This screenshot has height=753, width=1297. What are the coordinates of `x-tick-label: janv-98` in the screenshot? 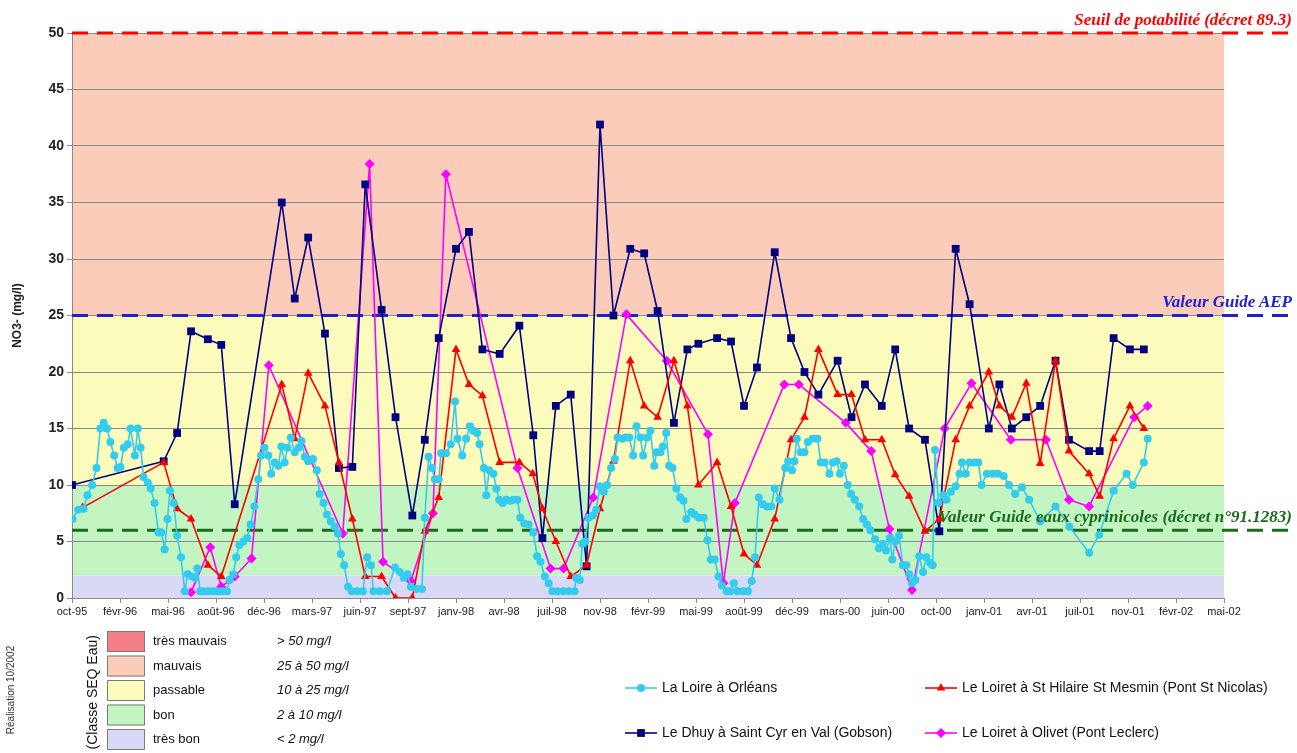 It's located at (455, 610).